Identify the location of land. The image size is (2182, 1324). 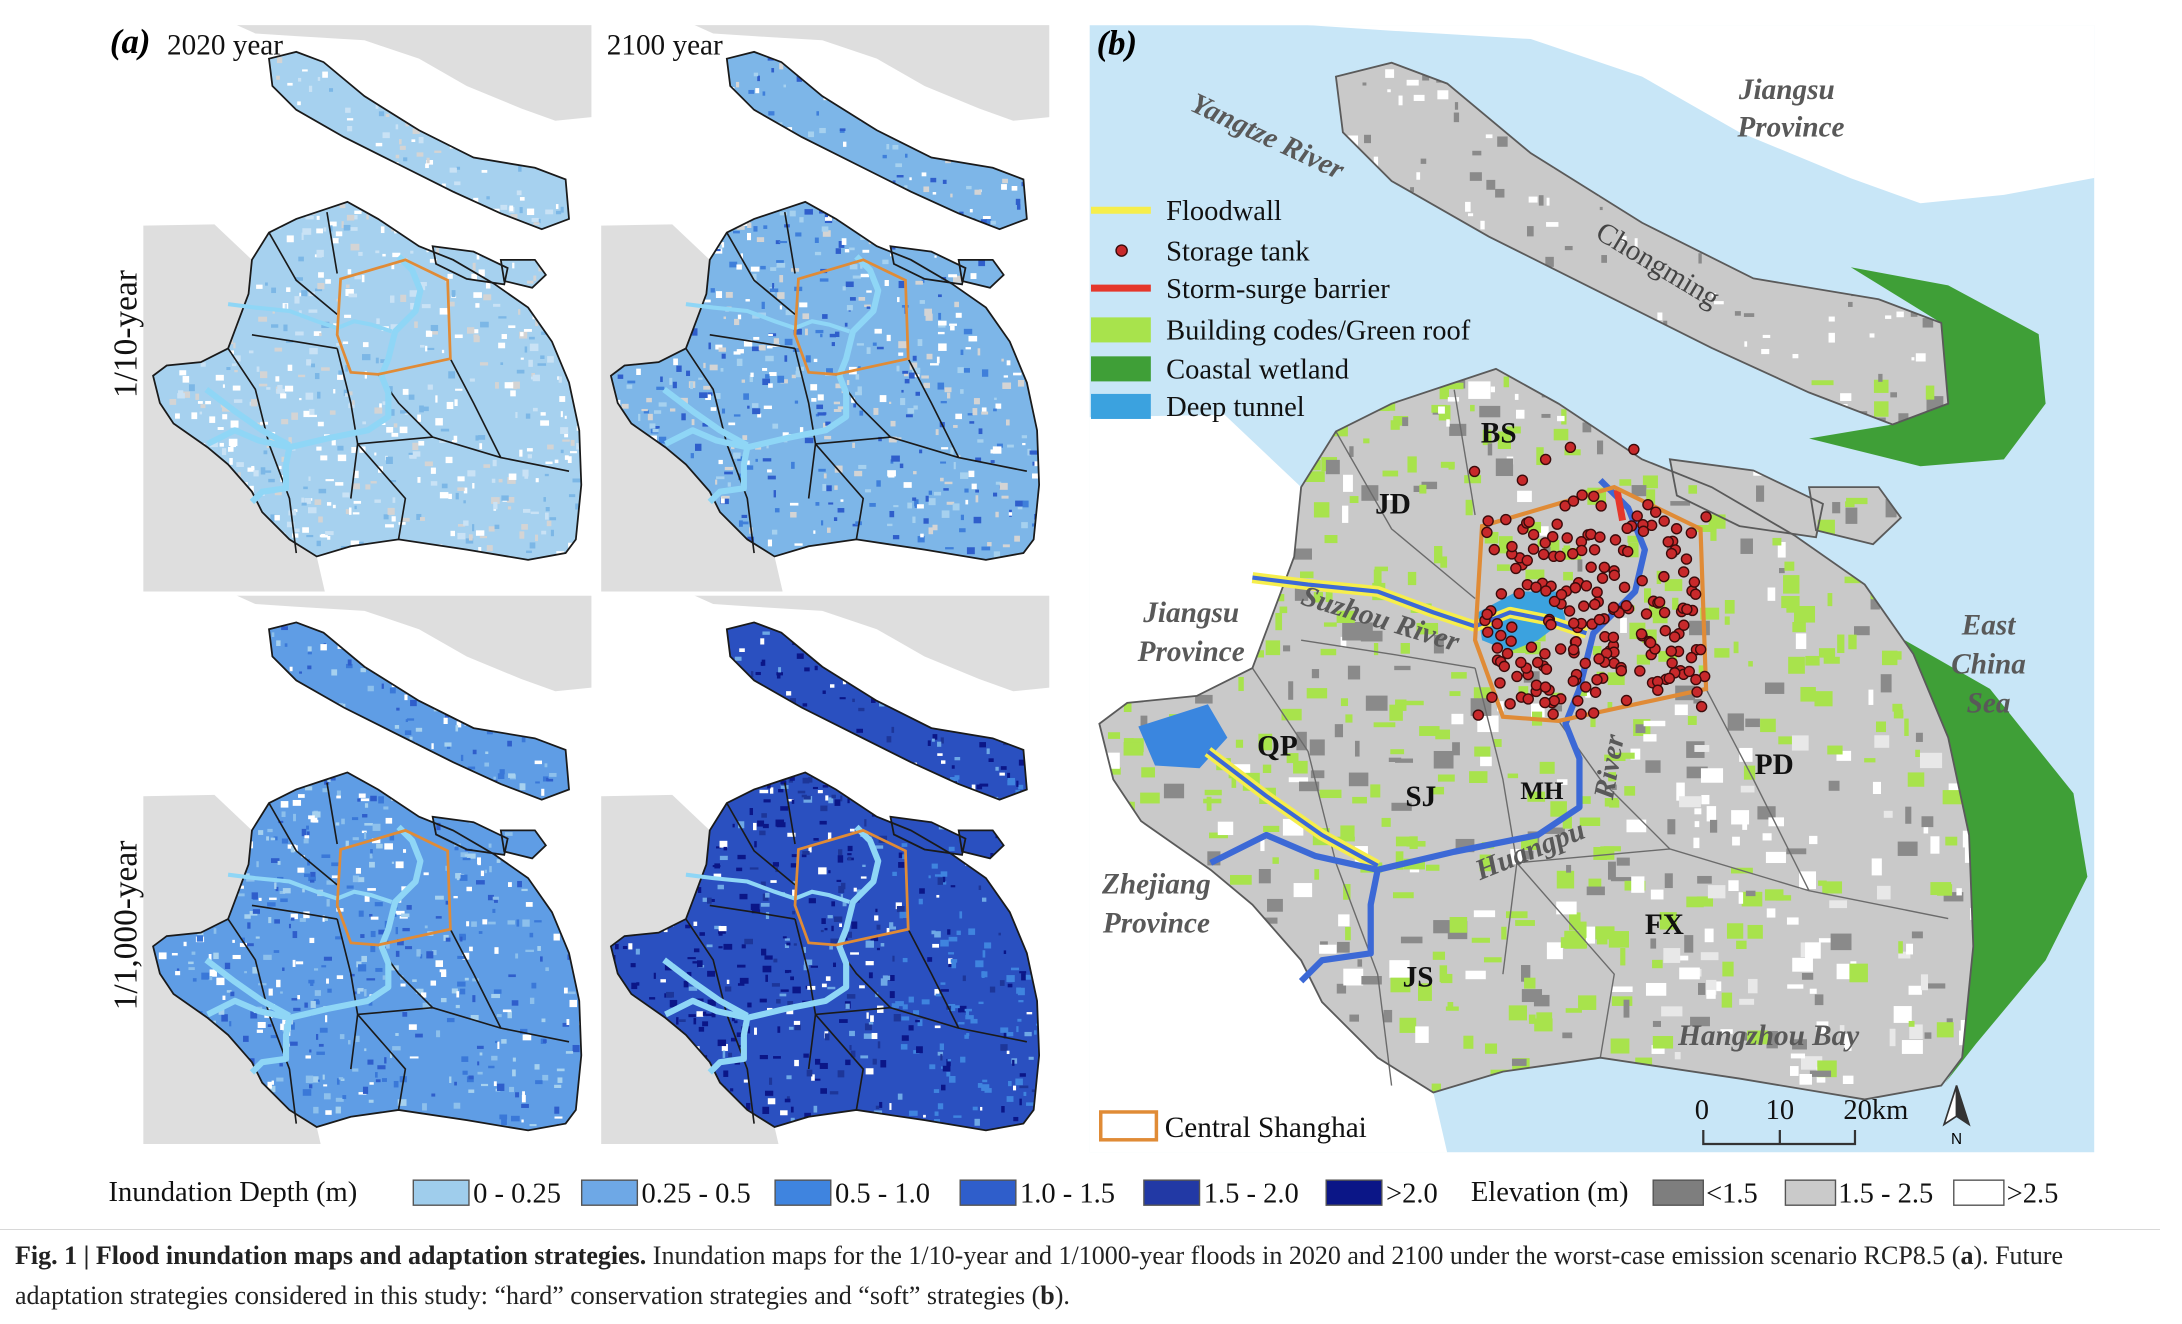
(523, 273).